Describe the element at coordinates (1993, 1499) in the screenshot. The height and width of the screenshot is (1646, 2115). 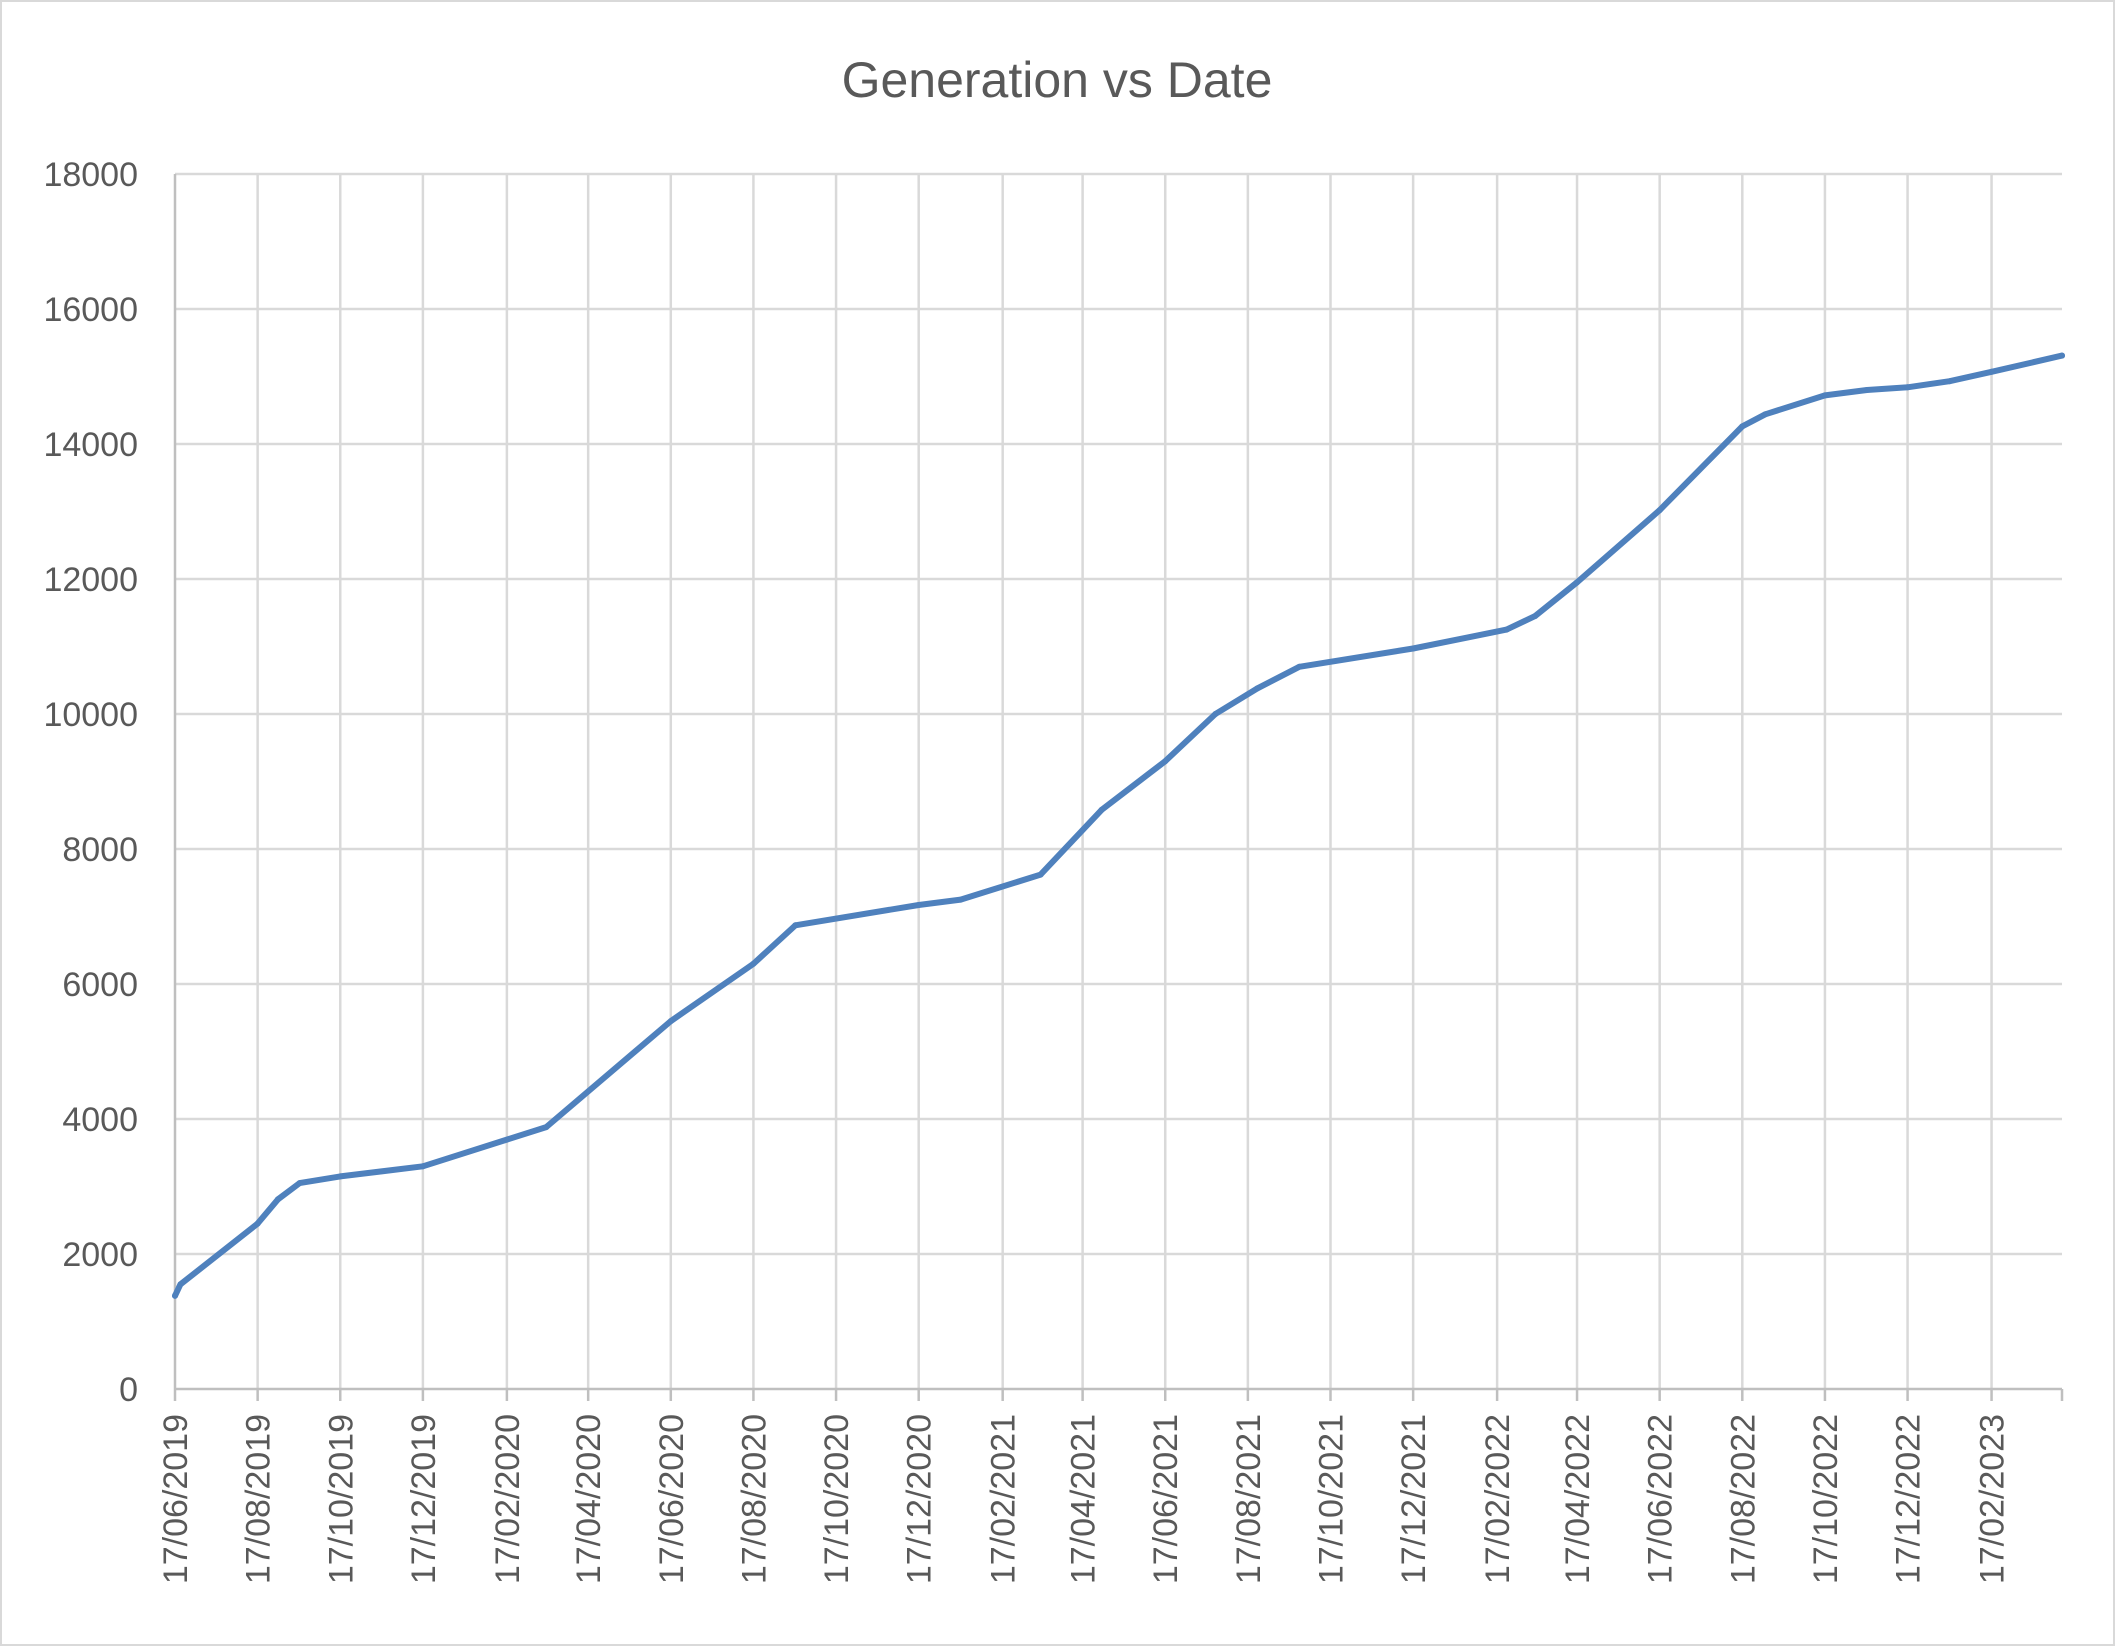
I see `x-tick-label: 17/02/2023` at that location.